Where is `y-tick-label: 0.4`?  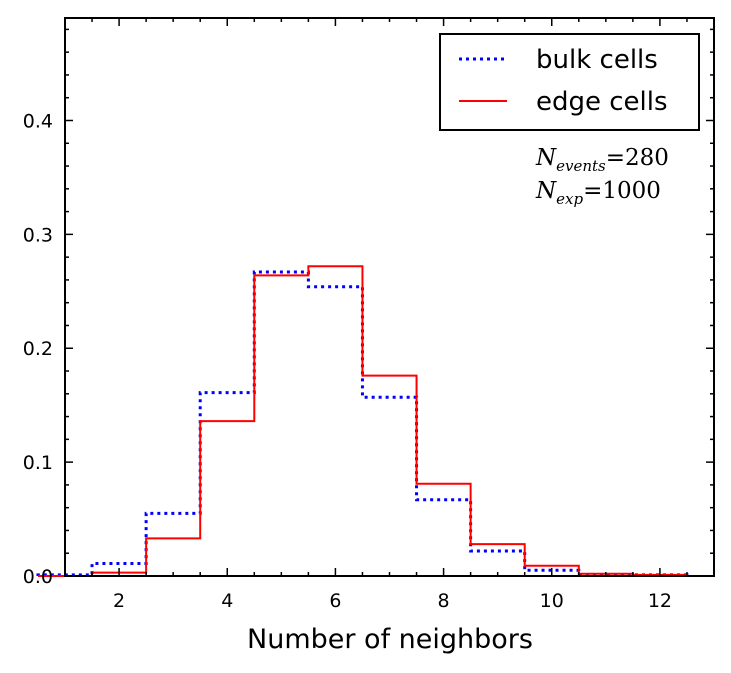
y-tick-label: 0.4 is located at coordinates (38, 121).